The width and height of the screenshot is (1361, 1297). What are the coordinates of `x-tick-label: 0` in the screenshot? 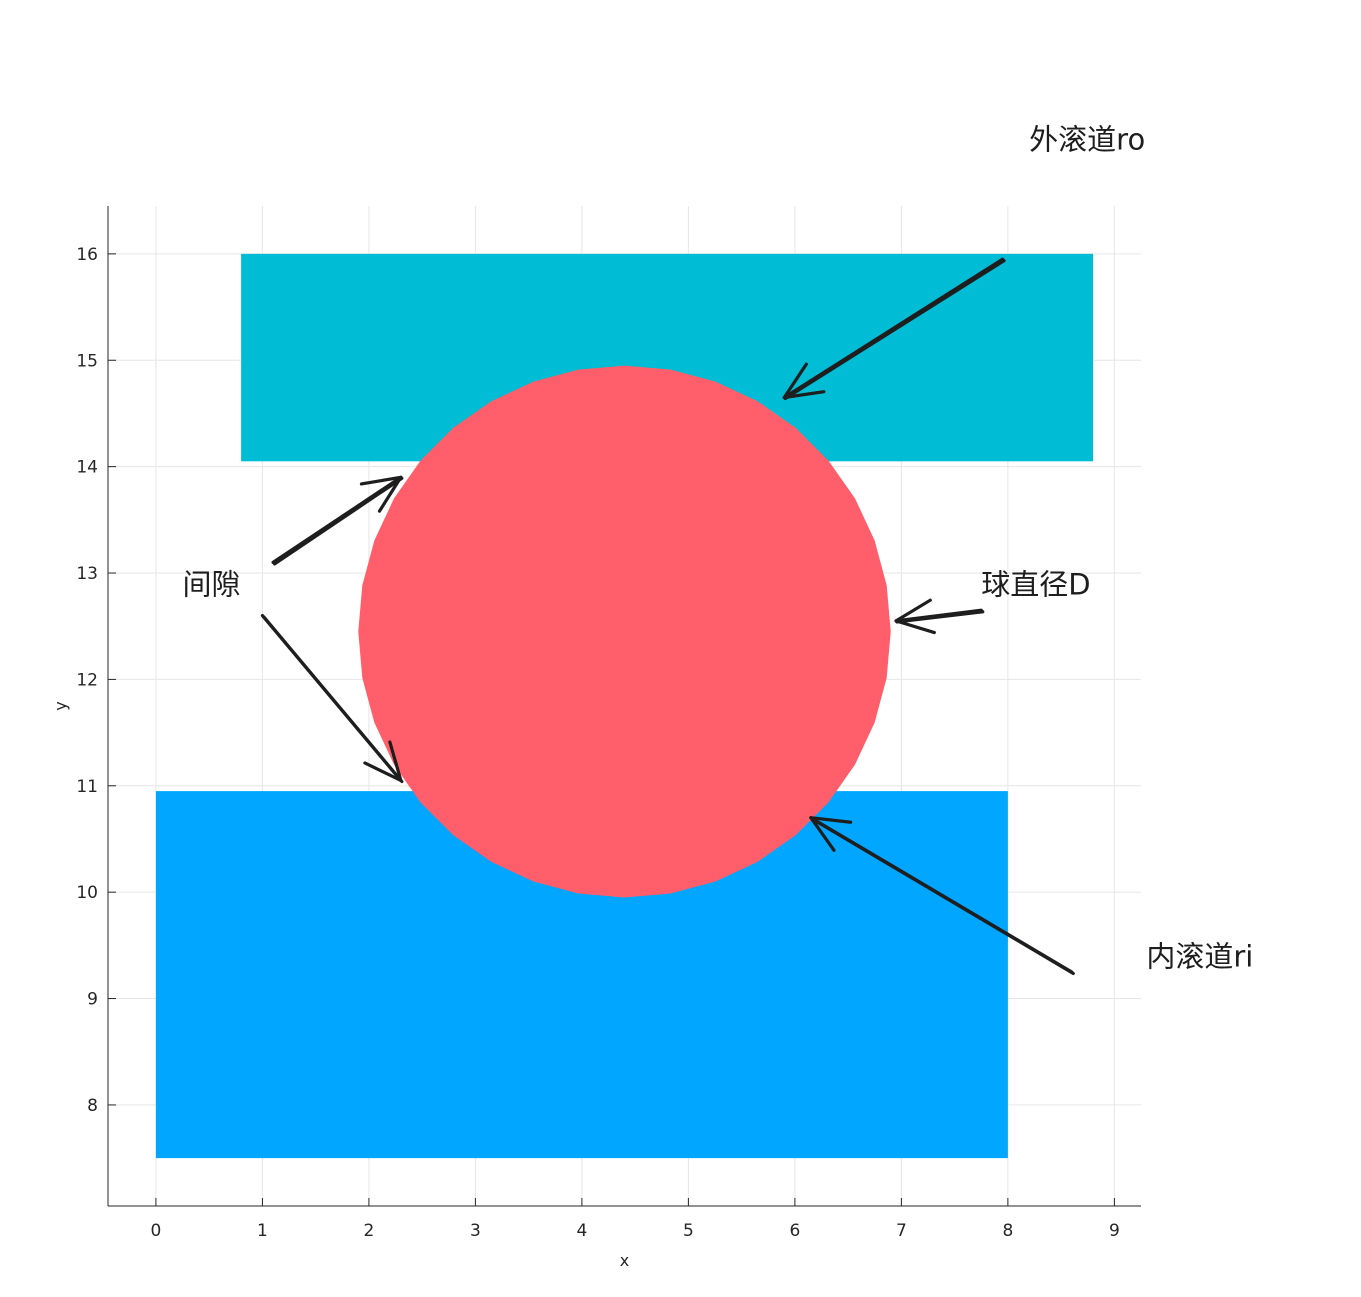 It's located at (156, 1231).